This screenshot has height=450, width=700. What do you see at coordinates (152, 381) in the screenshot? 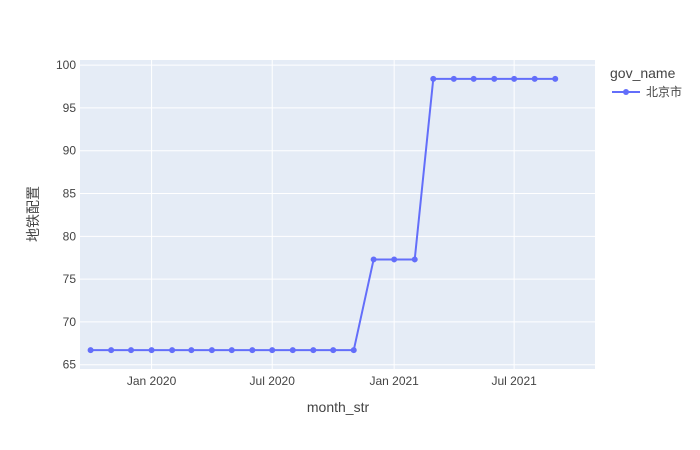
I see `x-tick-label: Jan 2020` at bounding box center [152, 381].